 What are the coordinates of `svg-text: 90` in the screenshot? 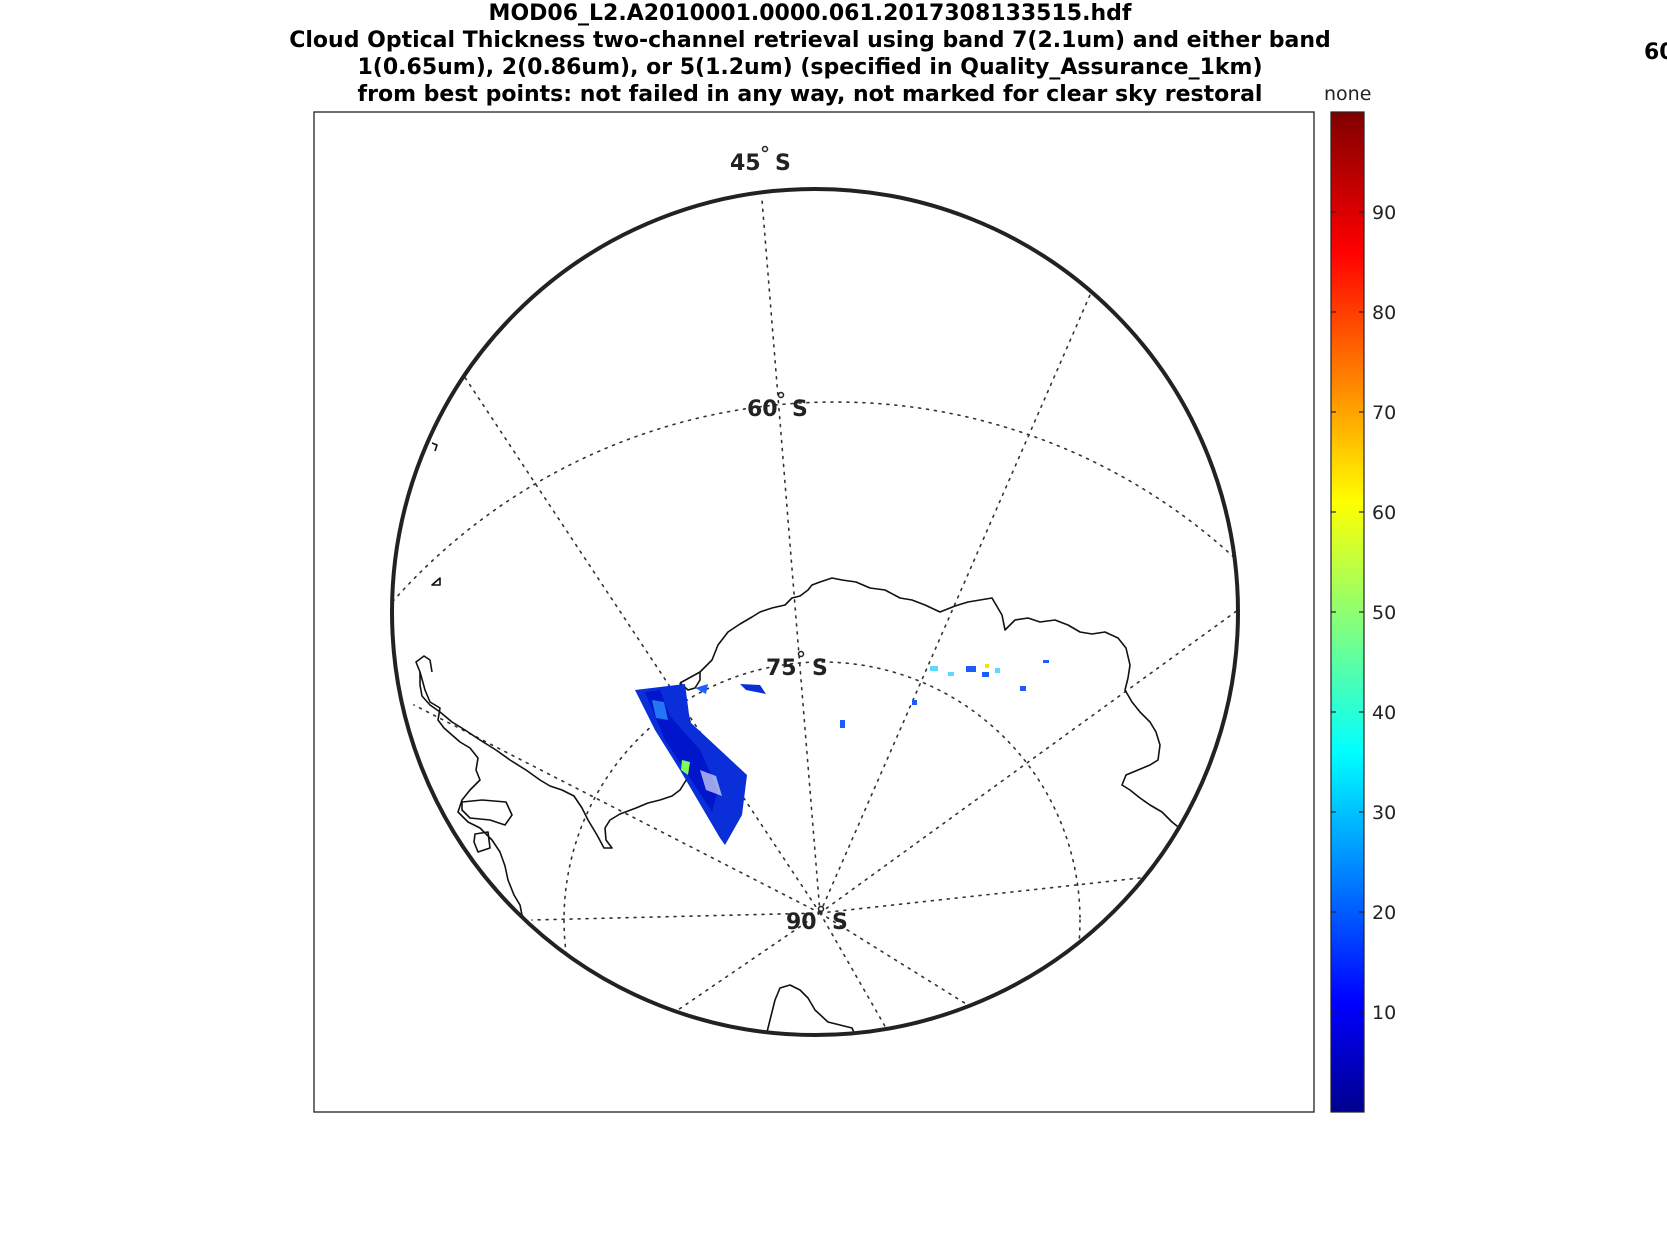 It's located at (801, 922).